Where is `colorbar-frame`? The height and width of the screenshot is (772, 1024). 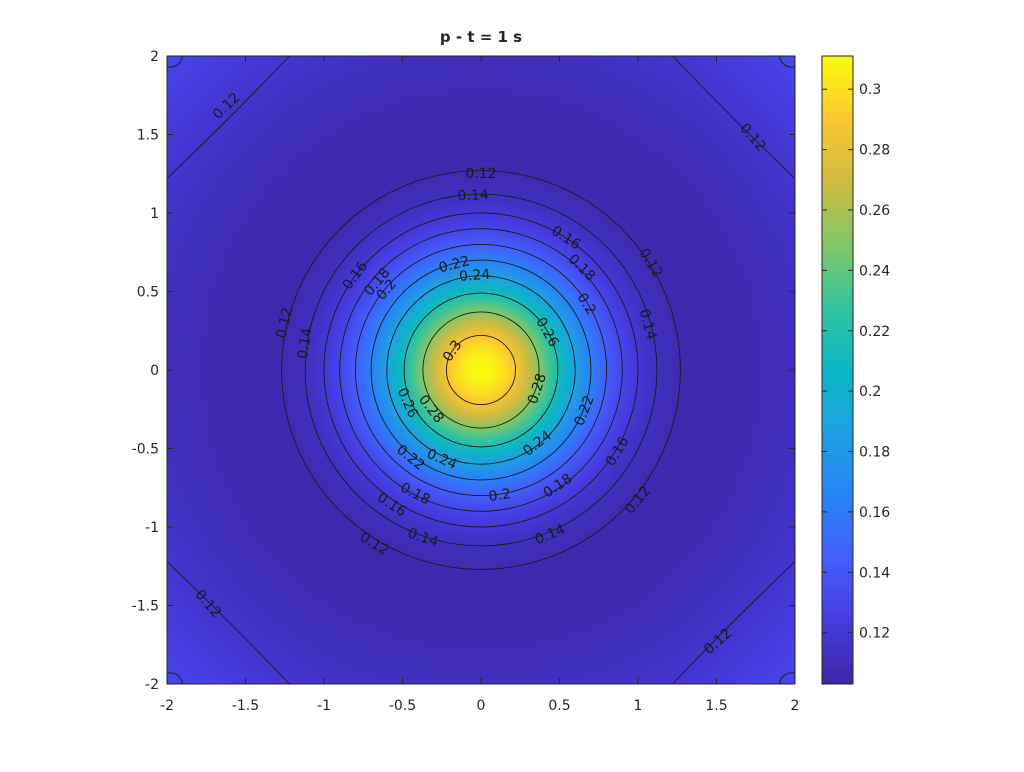
colorbar-frame is located at coordinates (837, 370).